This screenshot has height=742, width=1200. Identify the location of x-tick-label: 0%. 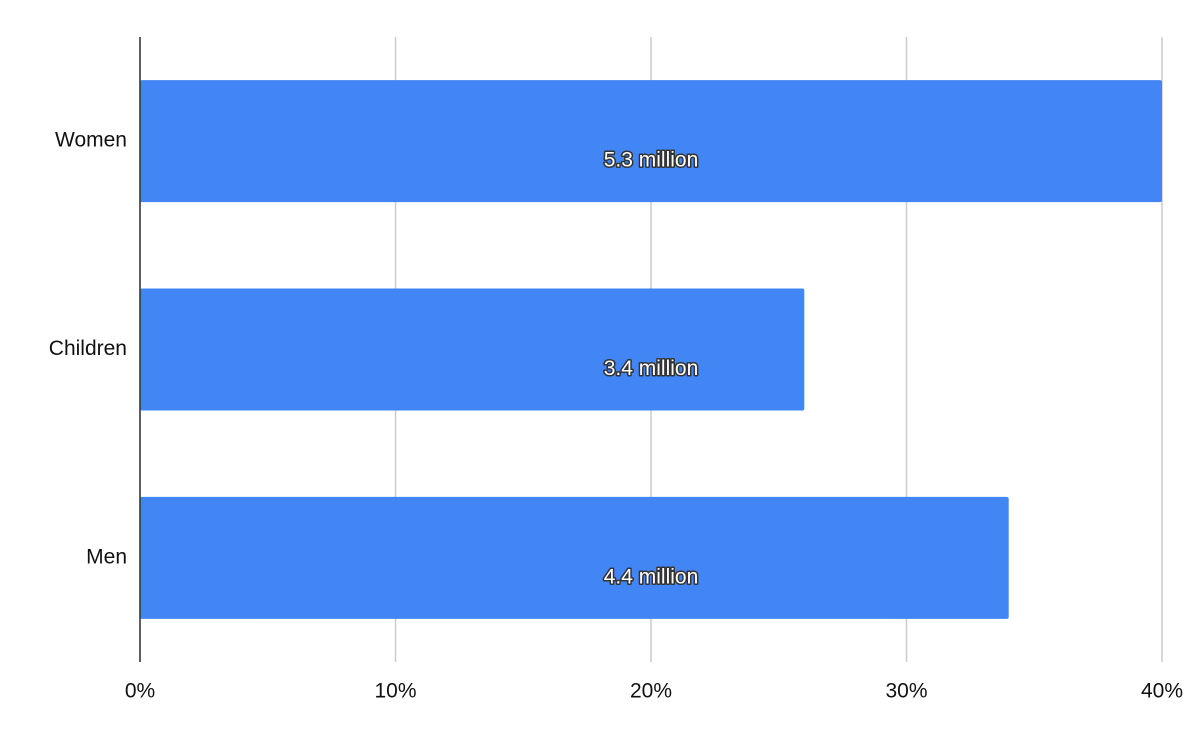
(140, 691).